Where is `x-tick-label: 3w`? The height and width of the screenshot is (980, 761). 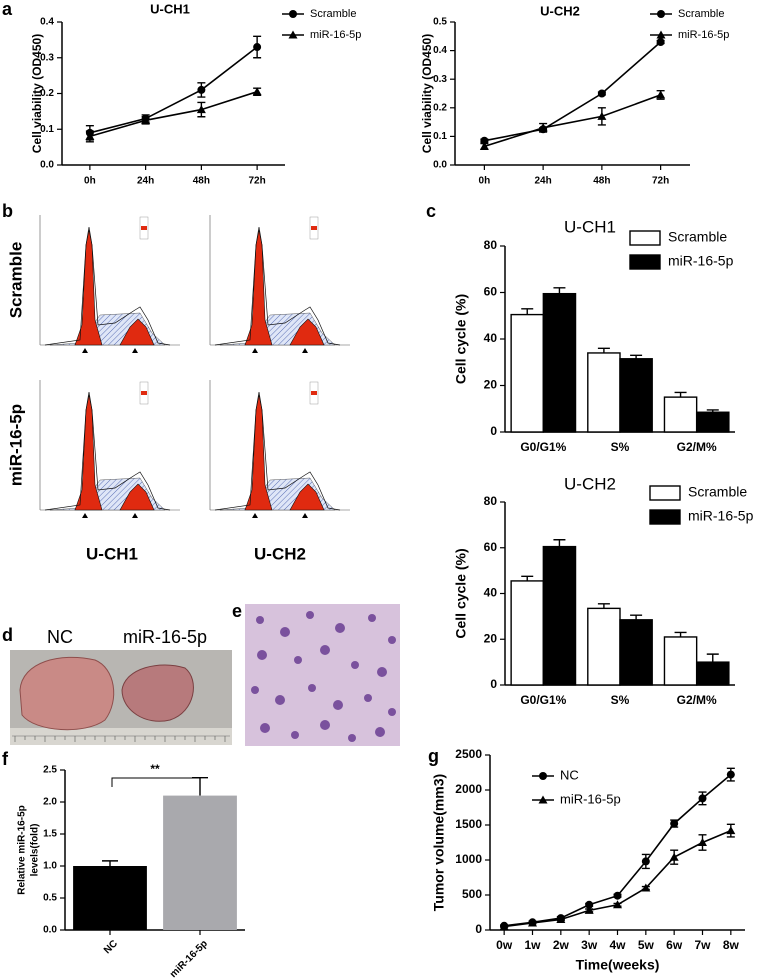 x-tick-label: 3w is located at coordinates (589, 945).